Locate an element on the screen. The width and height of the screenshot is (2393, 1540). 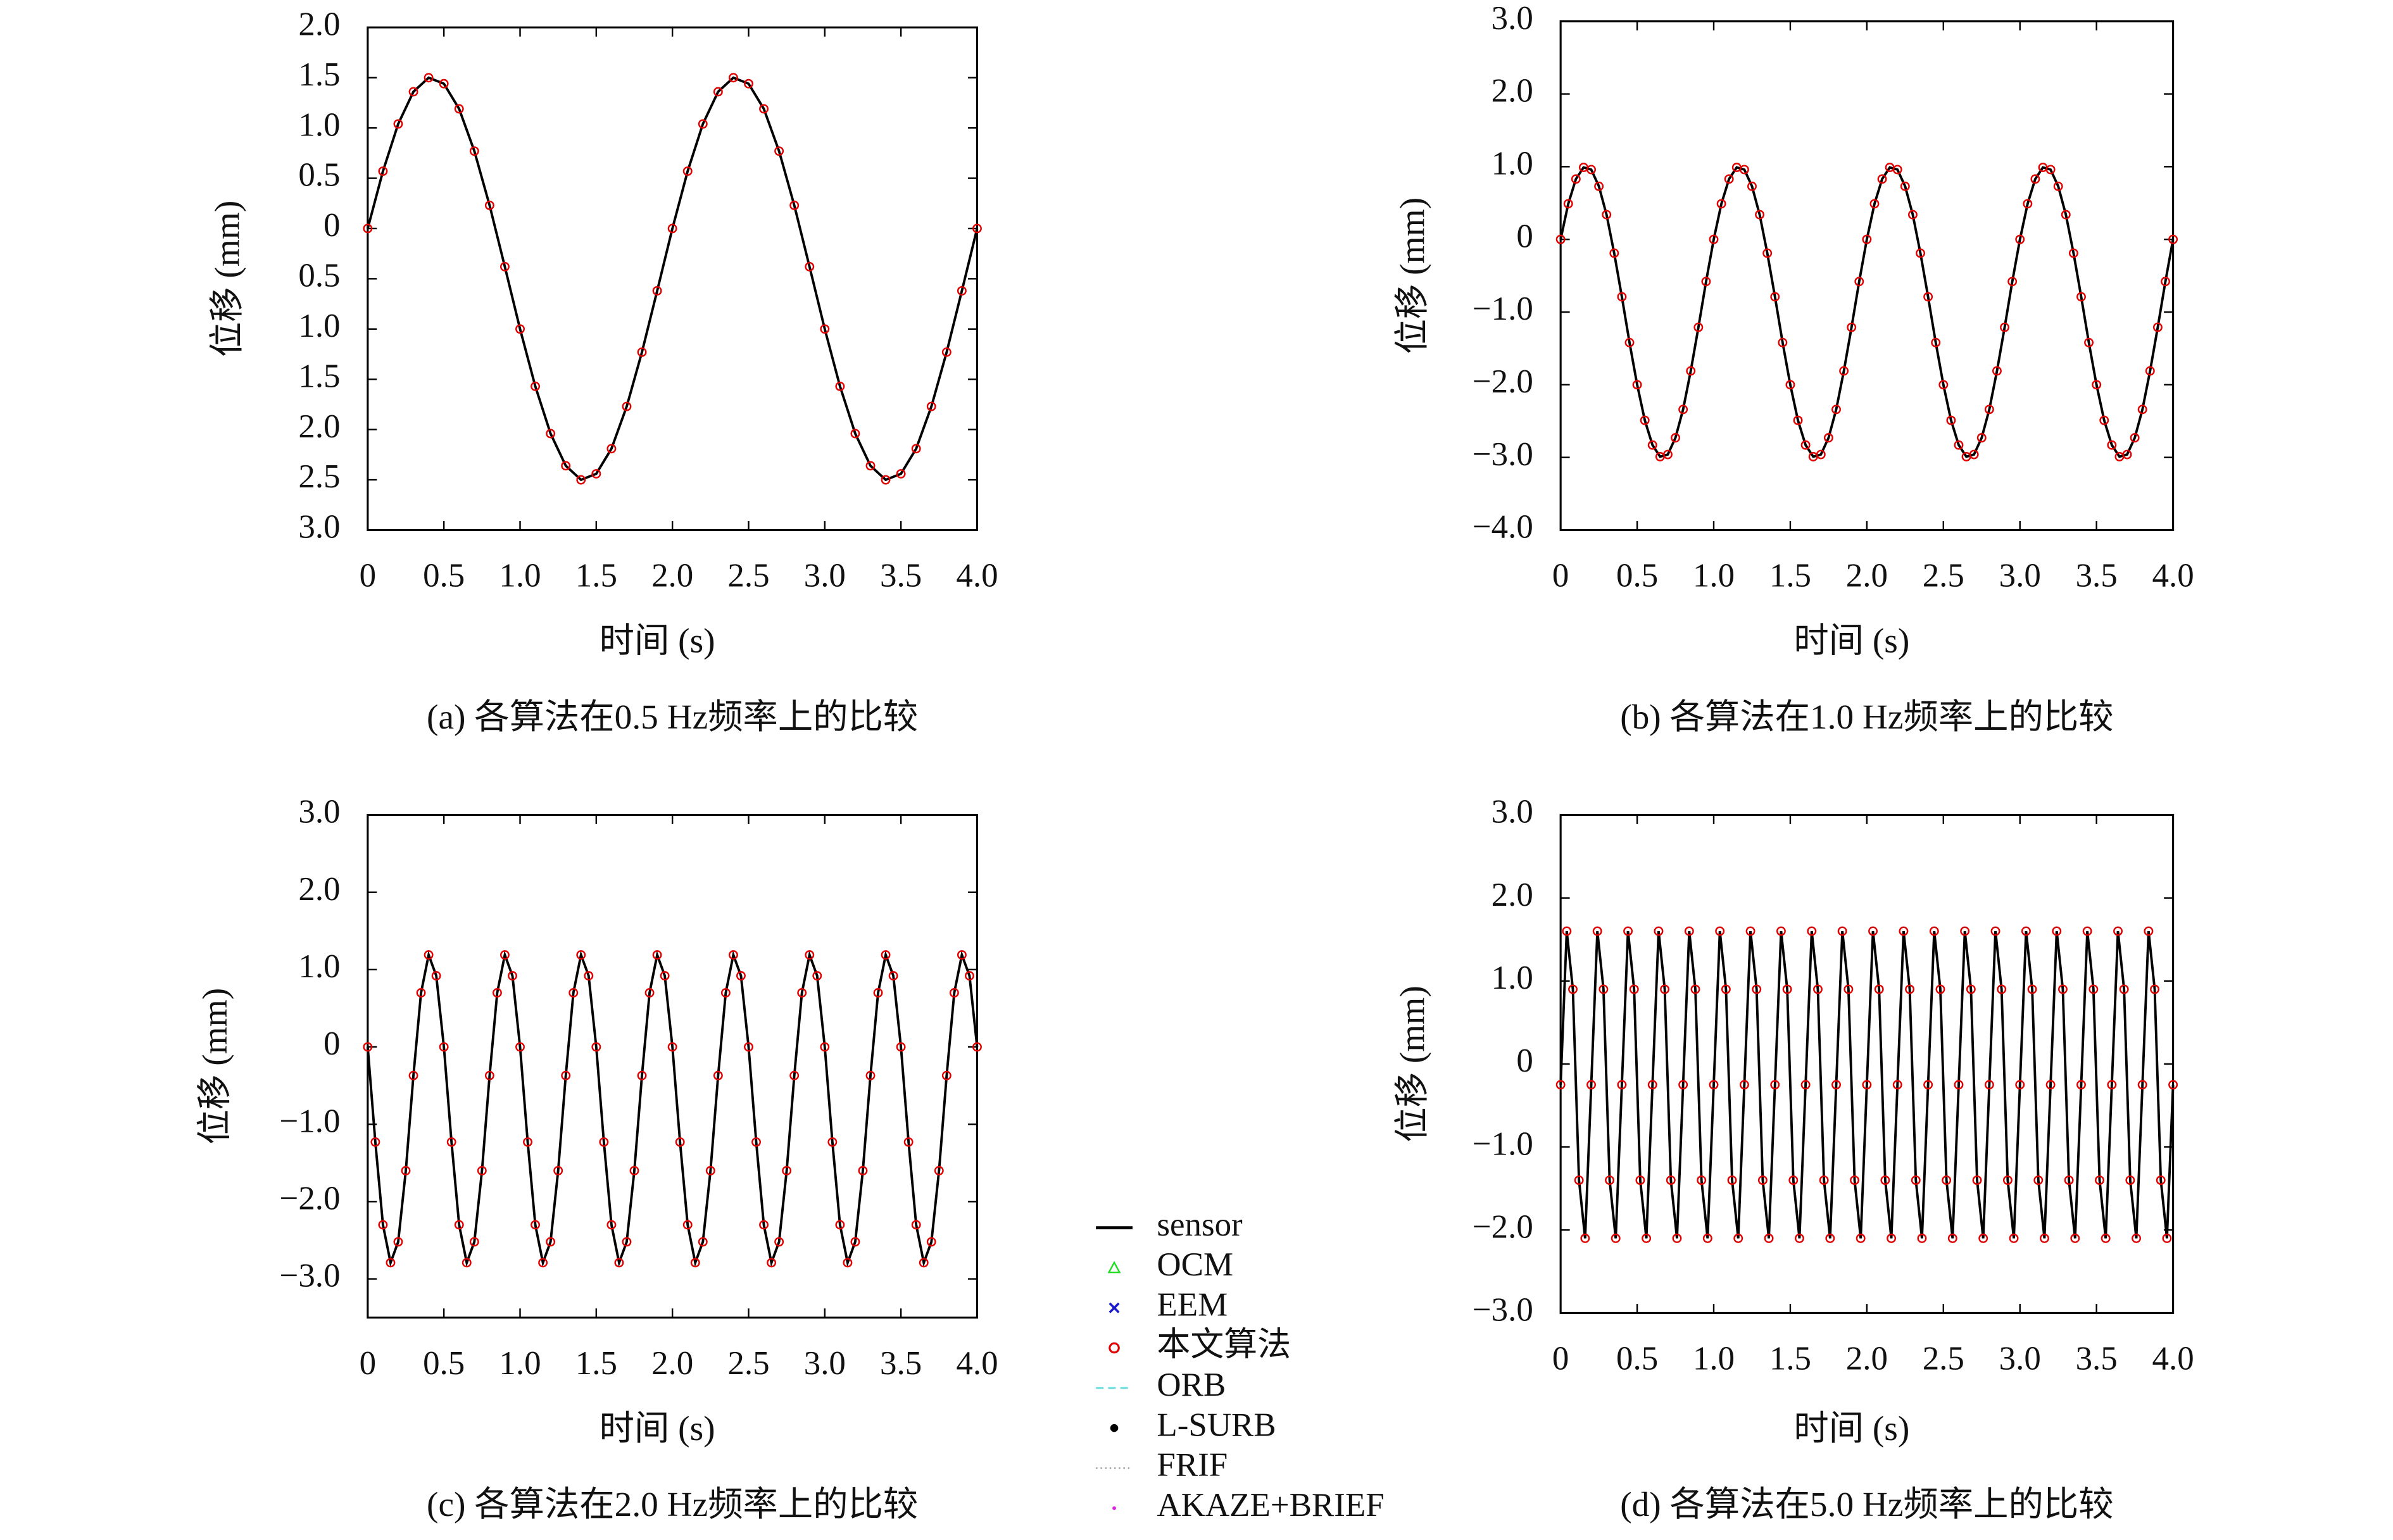
x-tick-label: 1.5 is located at coordinates (1790, 576).